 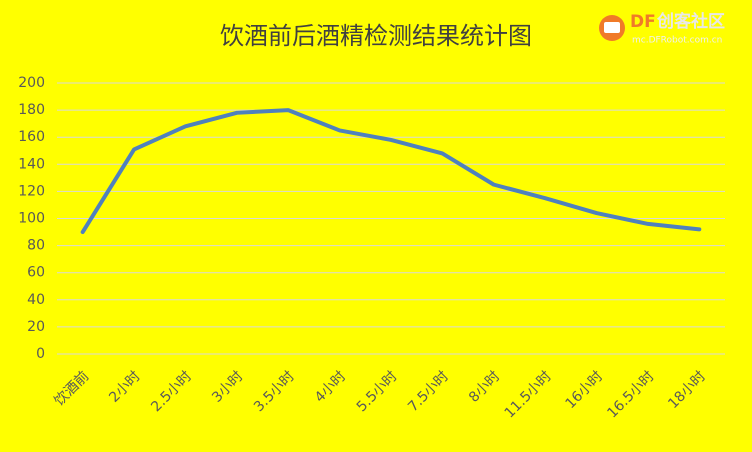 I want to click on y-tick-label: 80, so click(x=36, y=246).